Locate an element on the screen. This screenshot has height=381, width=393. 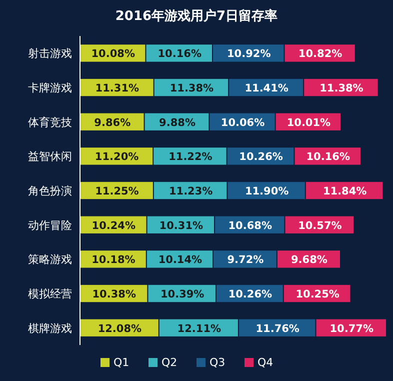
data-label: 10.08% is located at coordinates (113, 54).